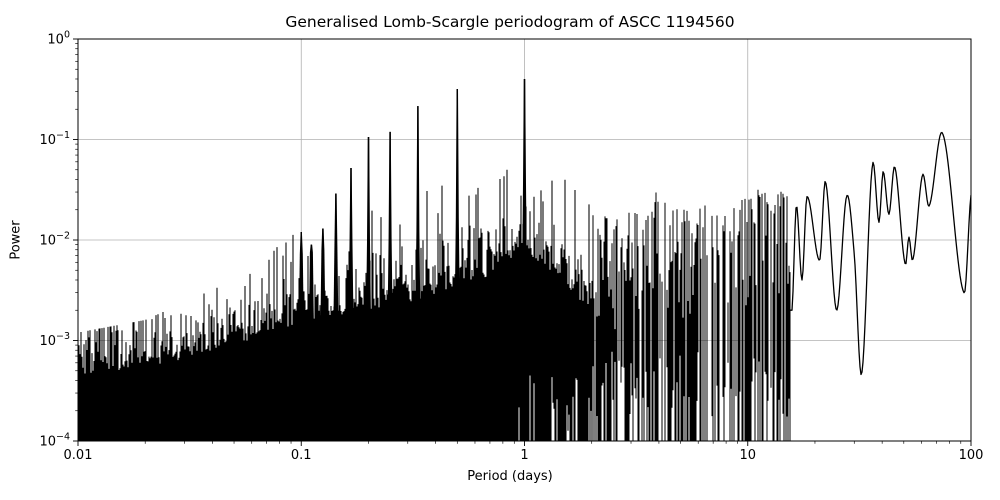 This screenshot has height=500, width=1000. I want to click on svg-text: 0.1, so click(301, 455).